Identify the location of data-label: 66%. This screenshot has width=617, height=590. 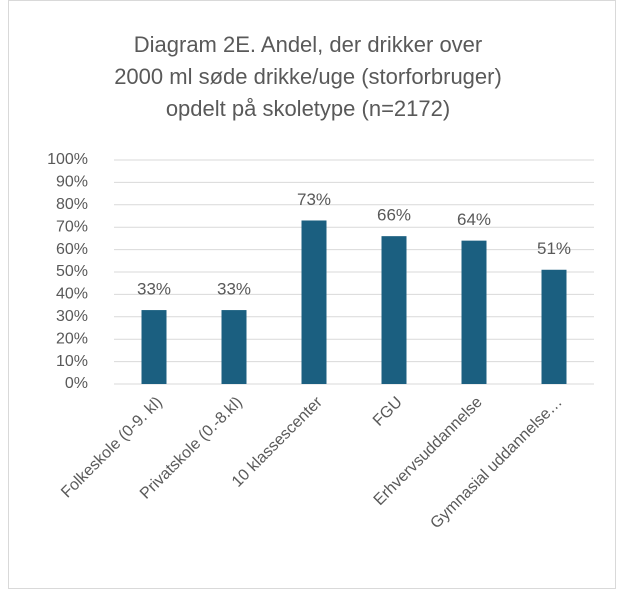
(394, 215).